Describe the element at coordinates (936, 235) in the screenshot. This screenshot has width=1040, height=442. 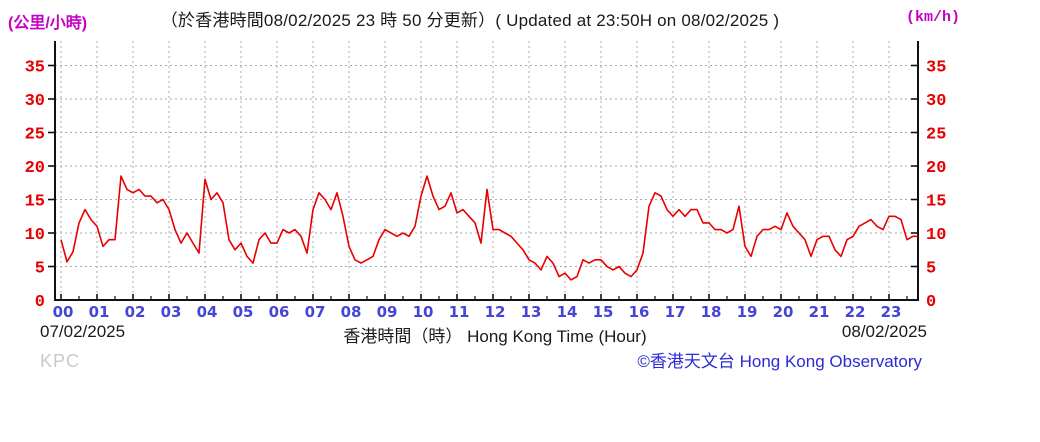
I see `y-axis-tick-label-right: 10` at that location.